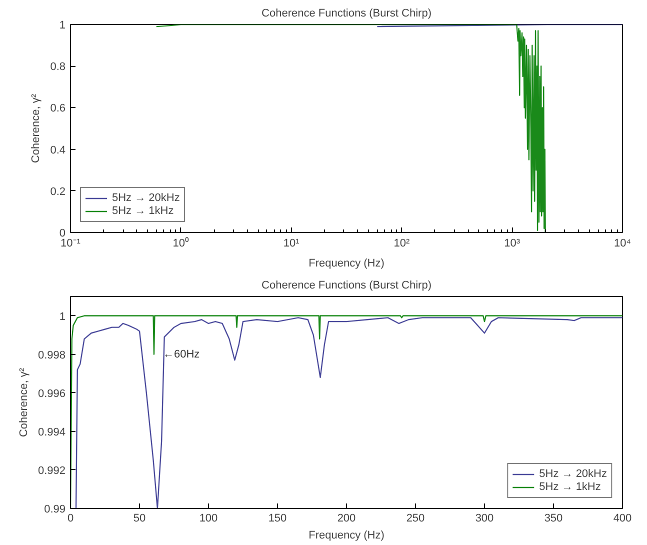 This screenshot has height=545, width=647. What do you see at coordinates (402, 244) in the screenshot?
I see `x-tick-label: 10²` at bounding box center [402, 244].